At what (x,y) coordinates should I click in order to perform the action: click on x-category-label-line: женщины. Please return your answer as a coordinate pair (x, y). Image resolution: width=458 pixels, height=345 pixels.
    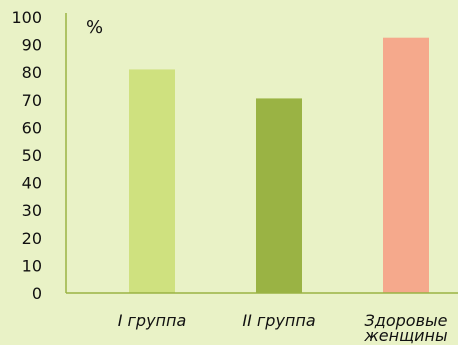
    Looking at the image, I should click on (405, 335).